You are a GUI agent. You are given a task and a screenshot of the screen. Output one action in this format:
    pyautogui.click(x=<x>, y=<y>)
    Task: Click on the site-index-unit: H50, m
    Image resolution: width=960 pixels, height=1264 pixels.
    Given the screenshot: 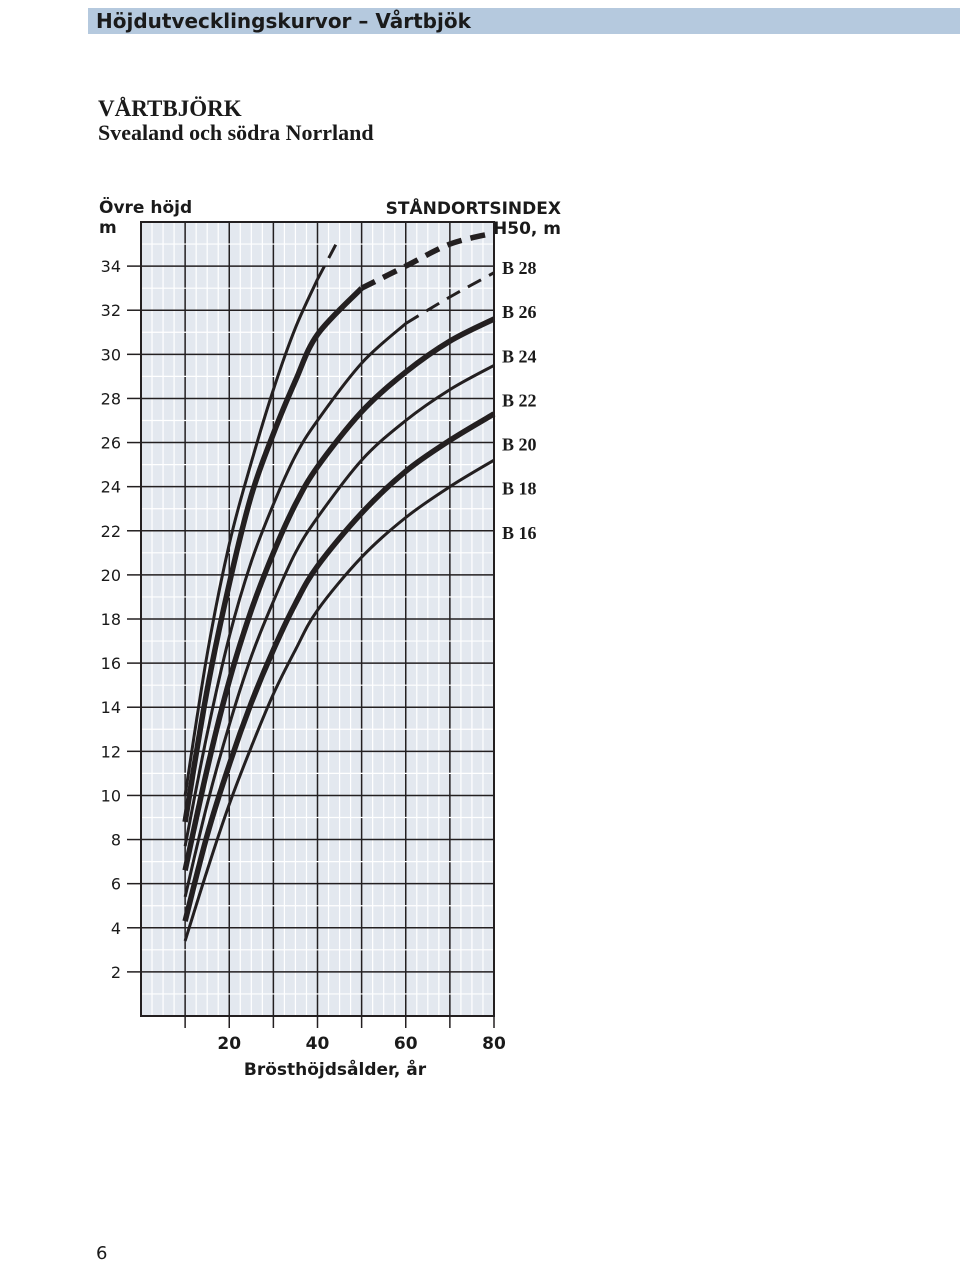 What is the action you would take?
    pyautogui.click(x=527, y=229)
    